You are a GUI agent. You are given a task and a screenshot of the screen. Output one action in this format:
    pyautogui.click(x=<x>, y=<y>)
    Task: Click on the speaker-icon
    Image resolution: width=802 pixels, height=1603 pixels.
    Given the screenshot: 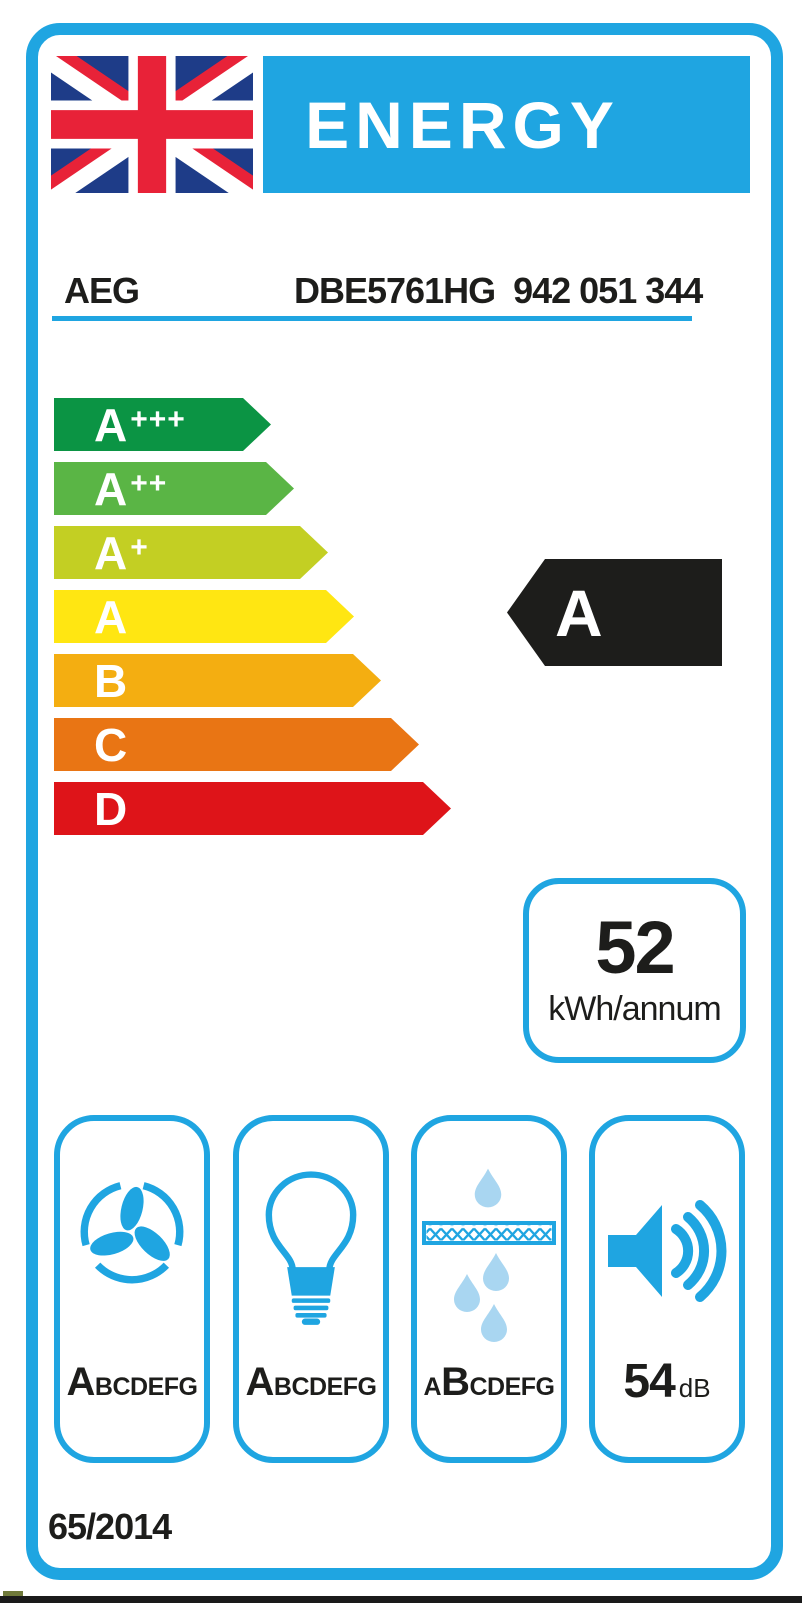 What is the action you would take?
    pyautogui.click(x=667, y=1251)
    